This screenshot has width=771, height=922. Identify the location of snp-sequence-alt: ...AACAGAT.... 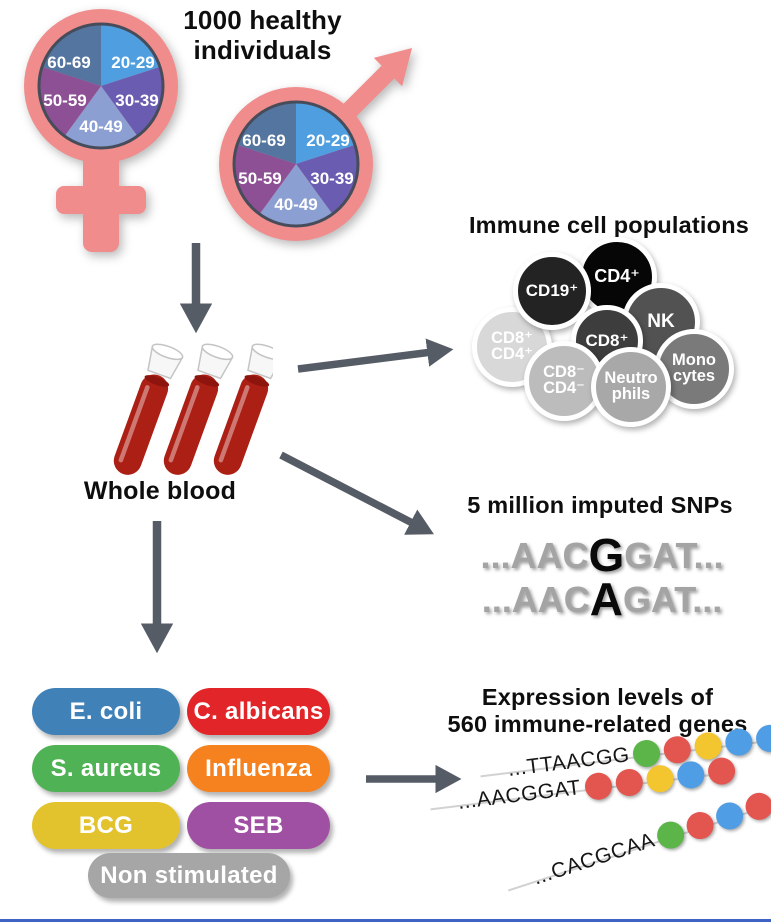
(601, 599).